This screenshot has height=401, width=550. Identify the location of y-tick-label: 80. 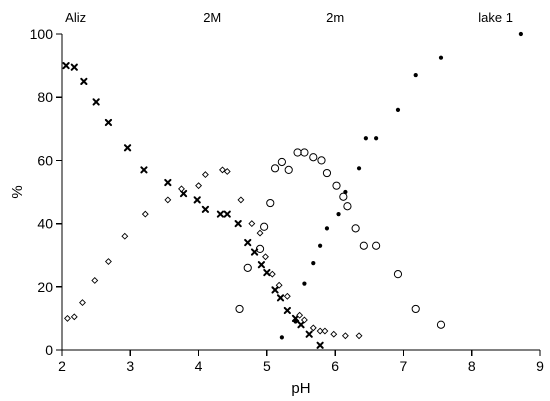
(45, 97).